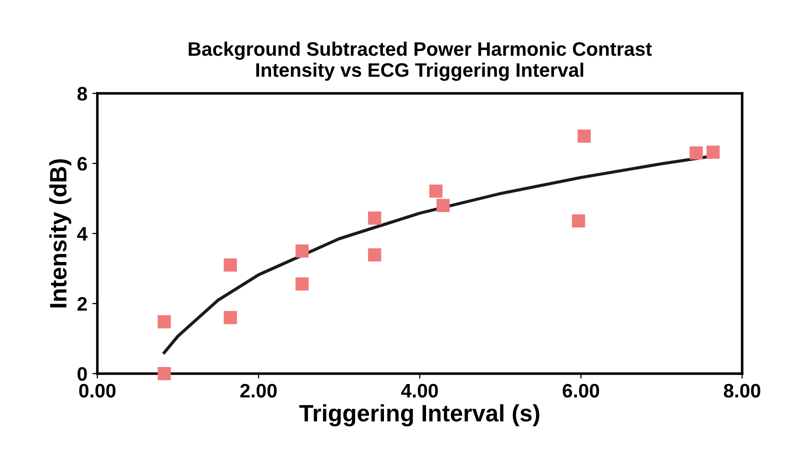 The width and height of the screenshot is (798, 467). What do you see at coordinates (82, 304) in the screenshot?
I see `y-tick-label: 2` at bounding box center [82, 304].